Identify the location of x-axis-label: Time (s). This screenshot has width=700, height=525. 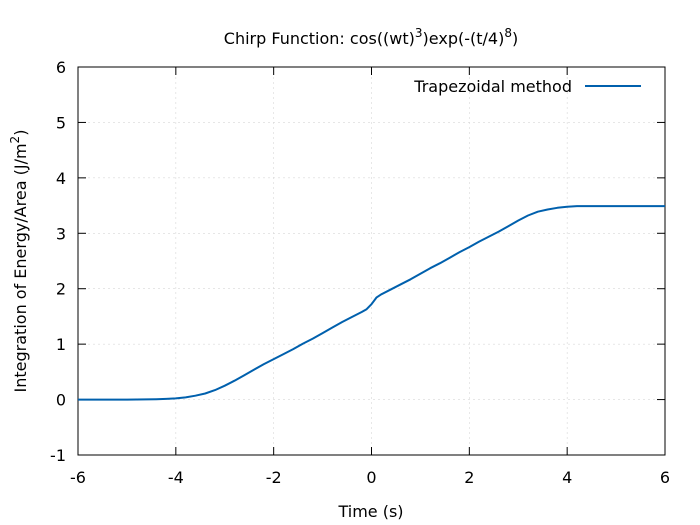
(370, 511).